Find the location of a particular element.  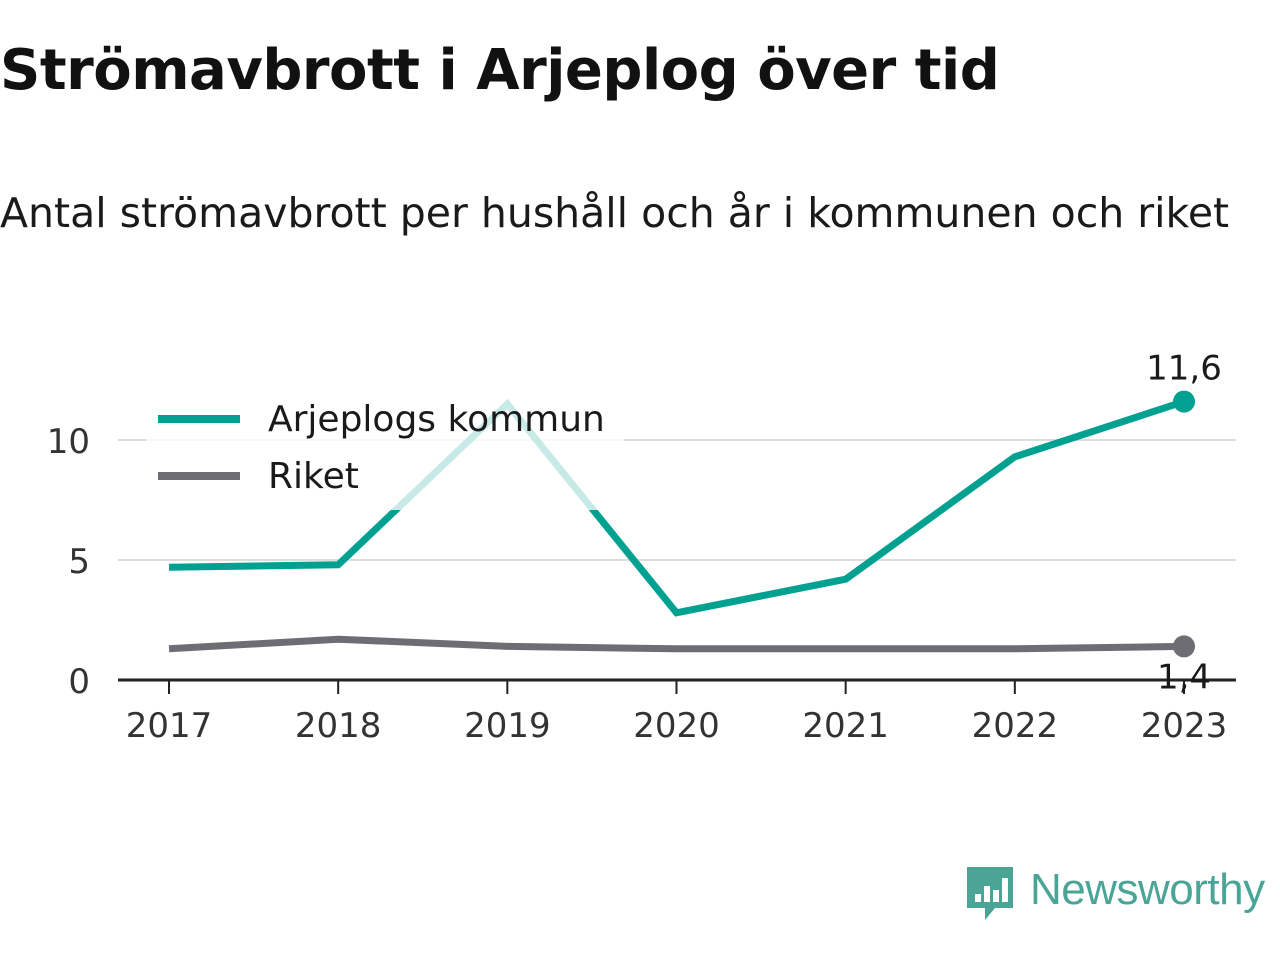

y-tick-label-0: 0 is located at coordinates (79, 682).